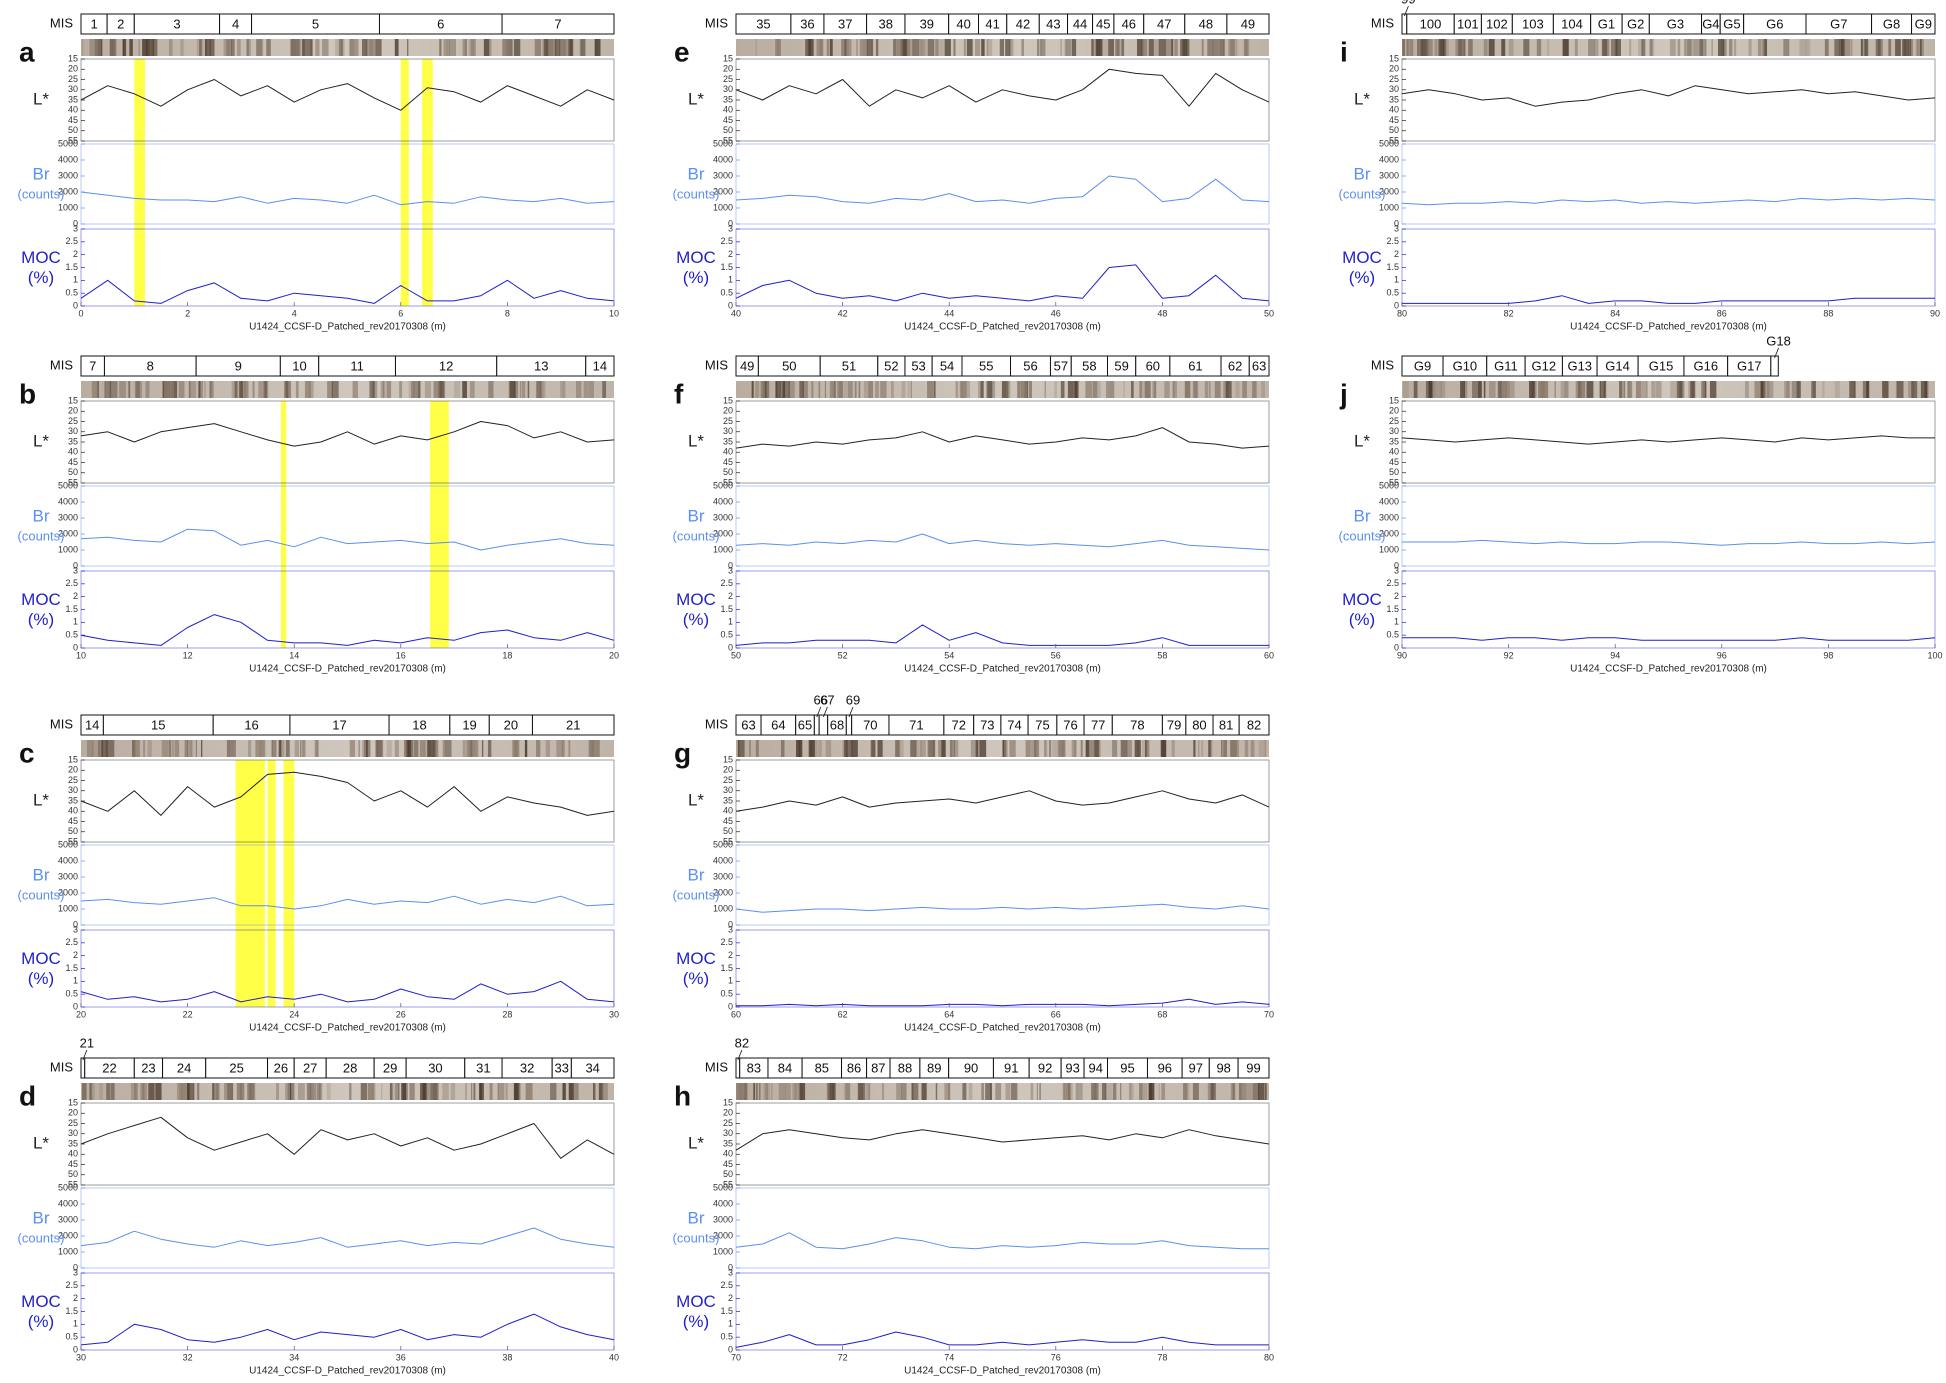  I want to click on y-tick-label: 1.5, so click(726, 1311).